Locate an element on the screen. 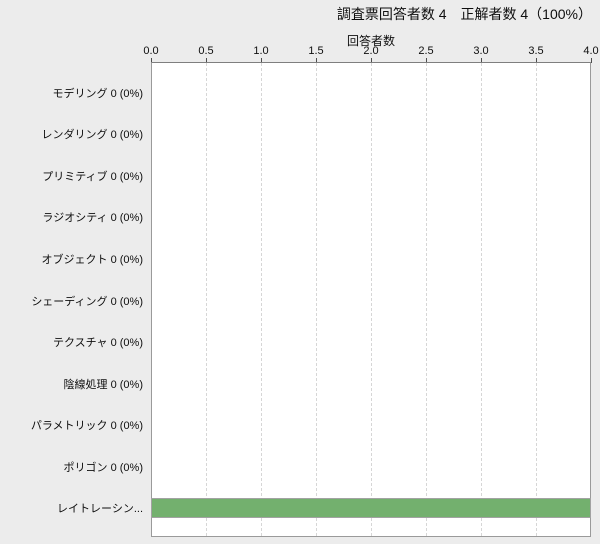  category-label: 陰線処理 0 (0%) is located at coordinates (103, 384).